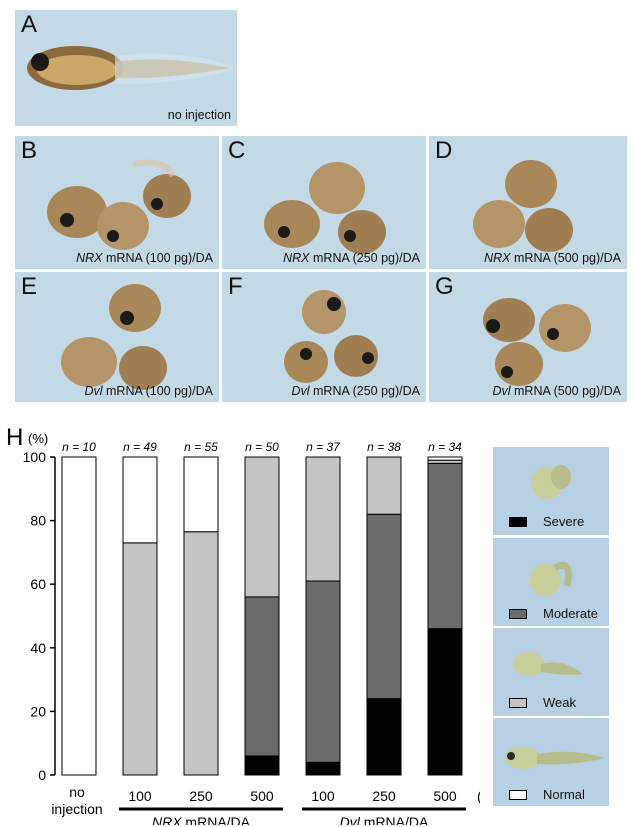 This screenshot has height=827, width=637. I want to click on panel-d-image: D NRX mRNA (500 pg)/DA, so click(528, 202).